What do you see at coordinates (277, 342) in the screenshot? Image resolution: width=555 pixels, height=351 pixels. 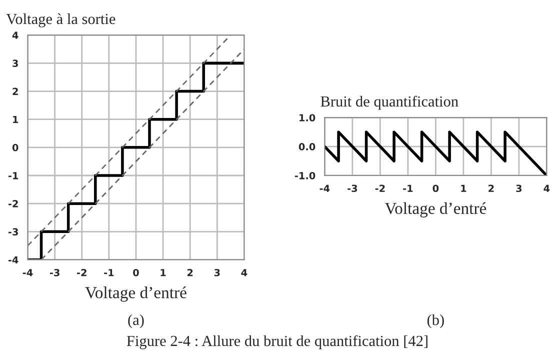 I see `caption: Figure 2-4 : Allure du bruit de quantification [42]` at bounding box center [277, 342].